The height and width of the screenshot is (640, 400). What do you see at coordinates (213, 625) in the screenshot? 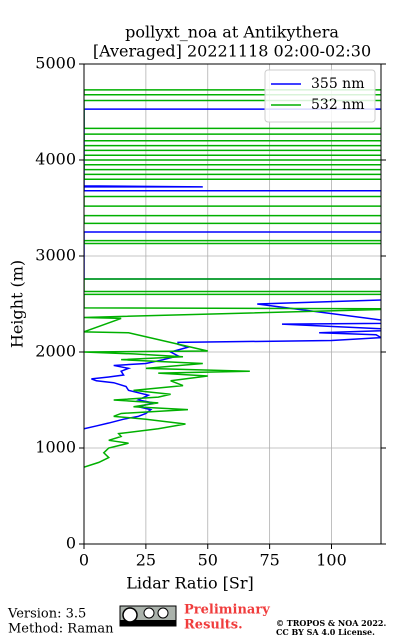
I see `preliminary: Results.` at bounding box center [213, 625].